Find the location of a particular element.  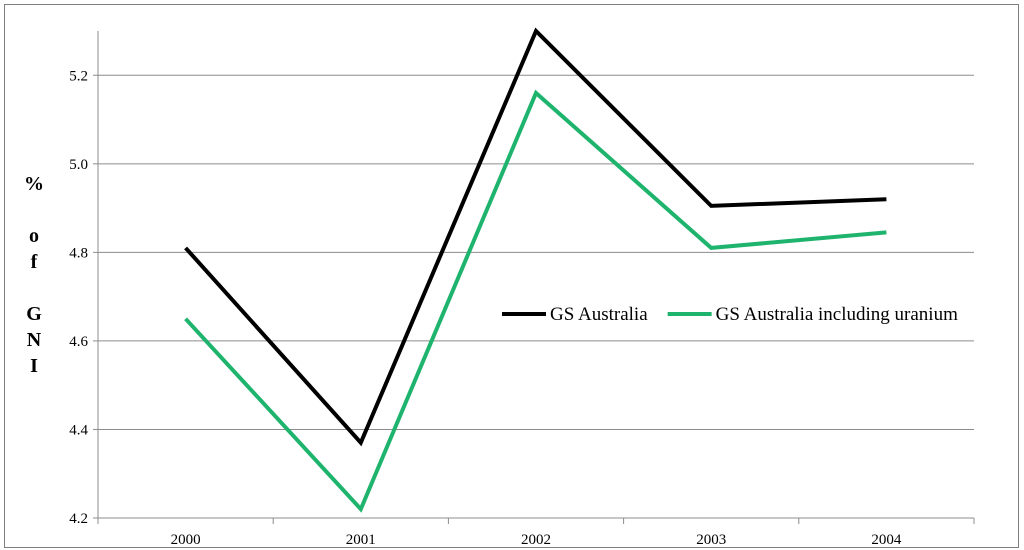

x-tick-label: 2001 is located at coordinates (361, 540).